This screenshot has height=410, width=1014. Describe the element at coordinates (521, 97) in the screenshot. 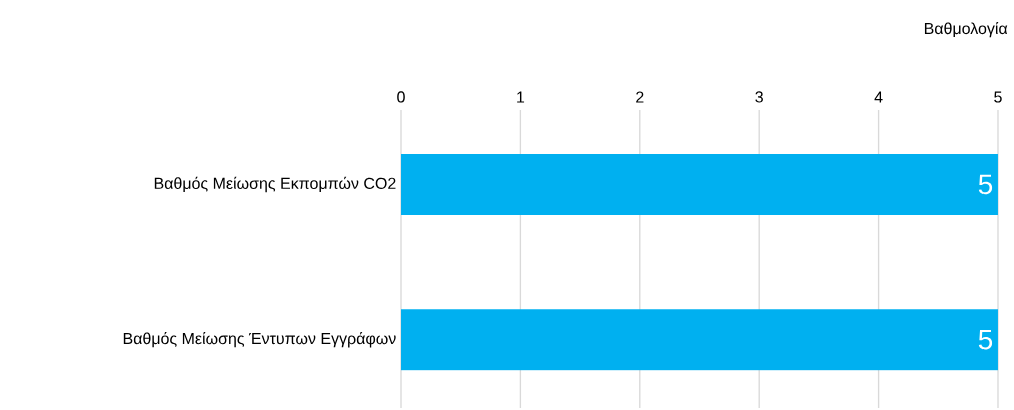

I see `x-tick-label: 1` at that location.